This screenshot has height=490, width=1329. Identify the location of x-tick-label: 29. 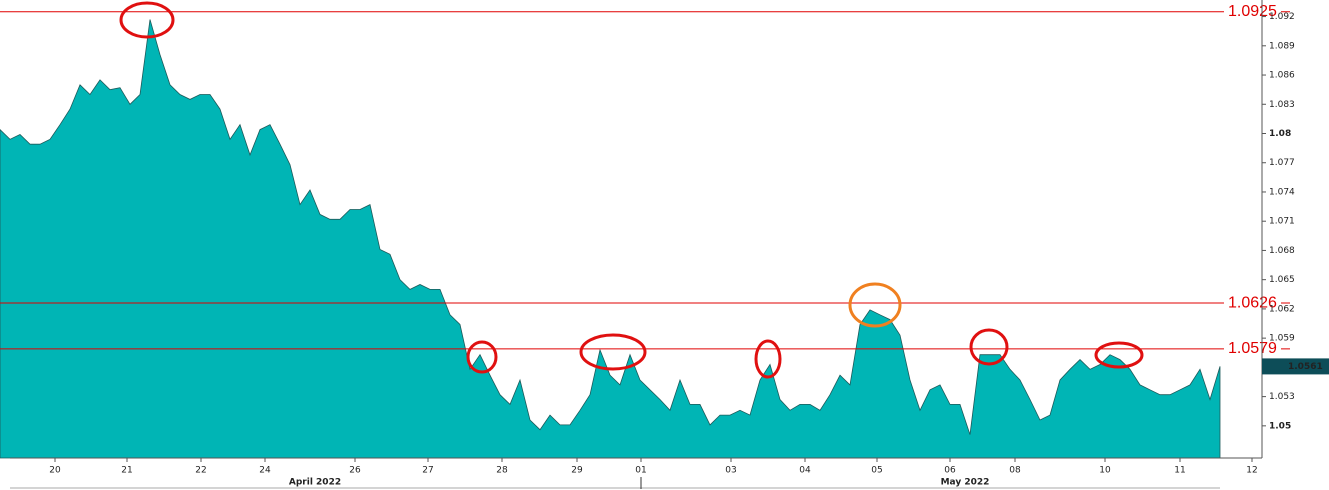
(577, 471).